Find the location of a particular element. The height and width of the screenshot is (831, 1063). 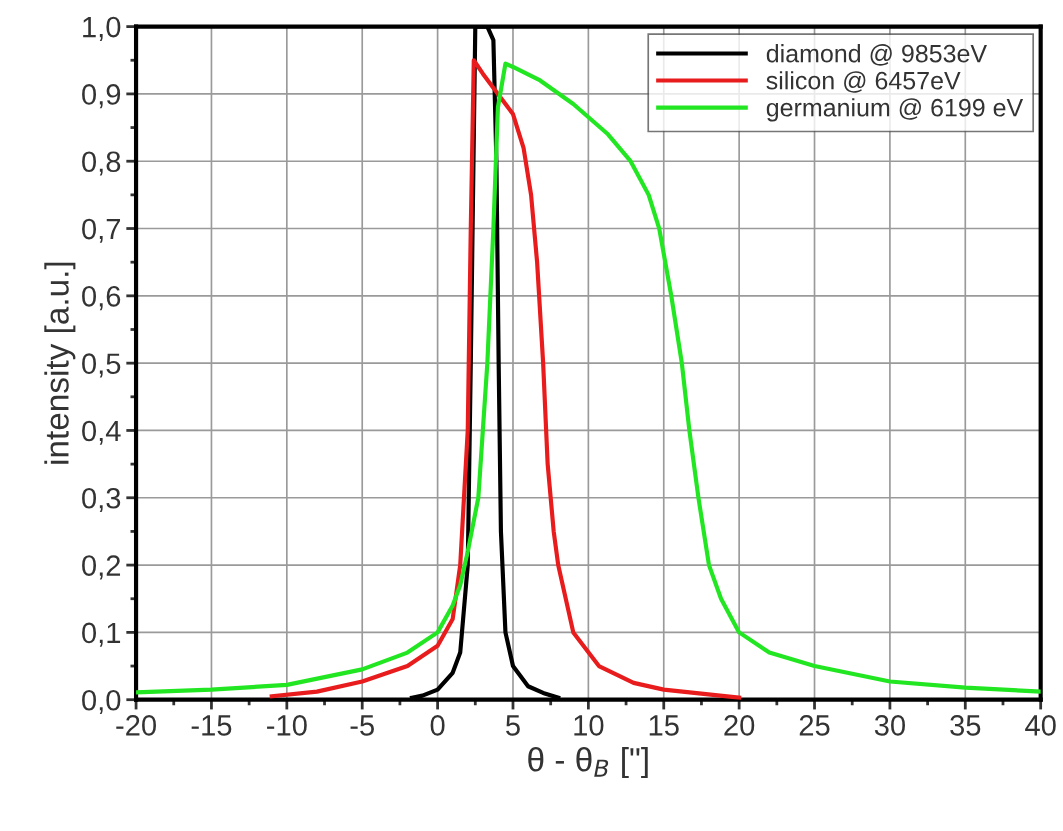

x-tick-label: 5 is located at coordinates (513, 725).